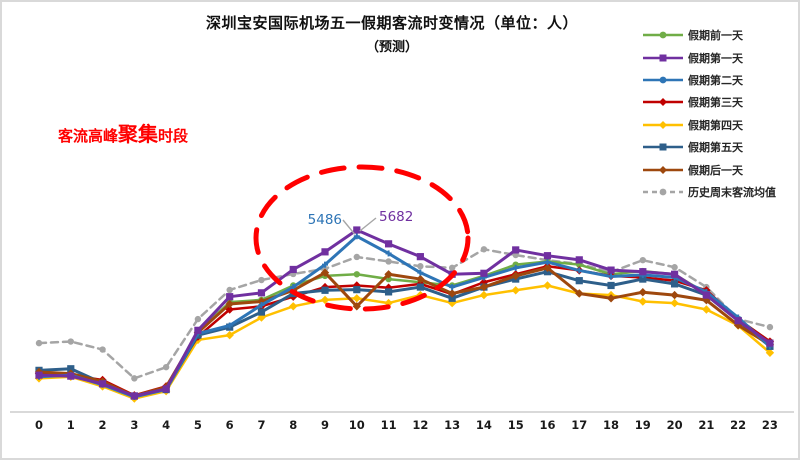  Describe the element at coordinates (173, 136) in the screenshot. I see `annotation-text: 时段` at that location.